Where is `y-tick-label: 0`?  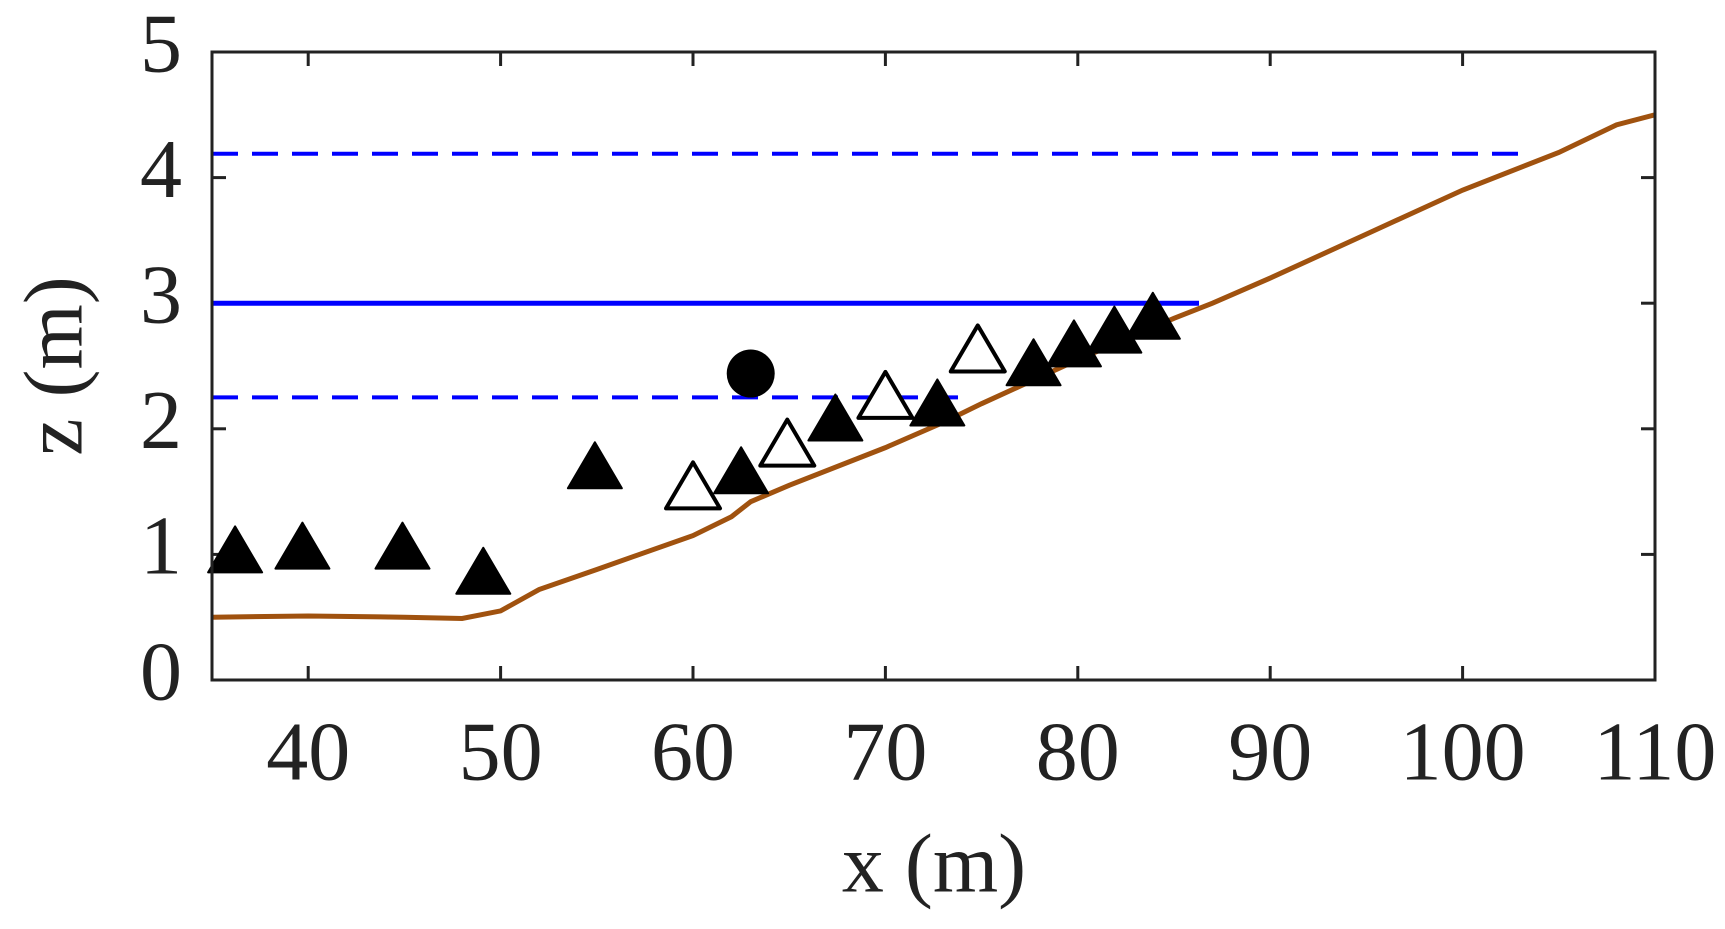
y-tick-label: 0 is located at coordinates (161, 671).